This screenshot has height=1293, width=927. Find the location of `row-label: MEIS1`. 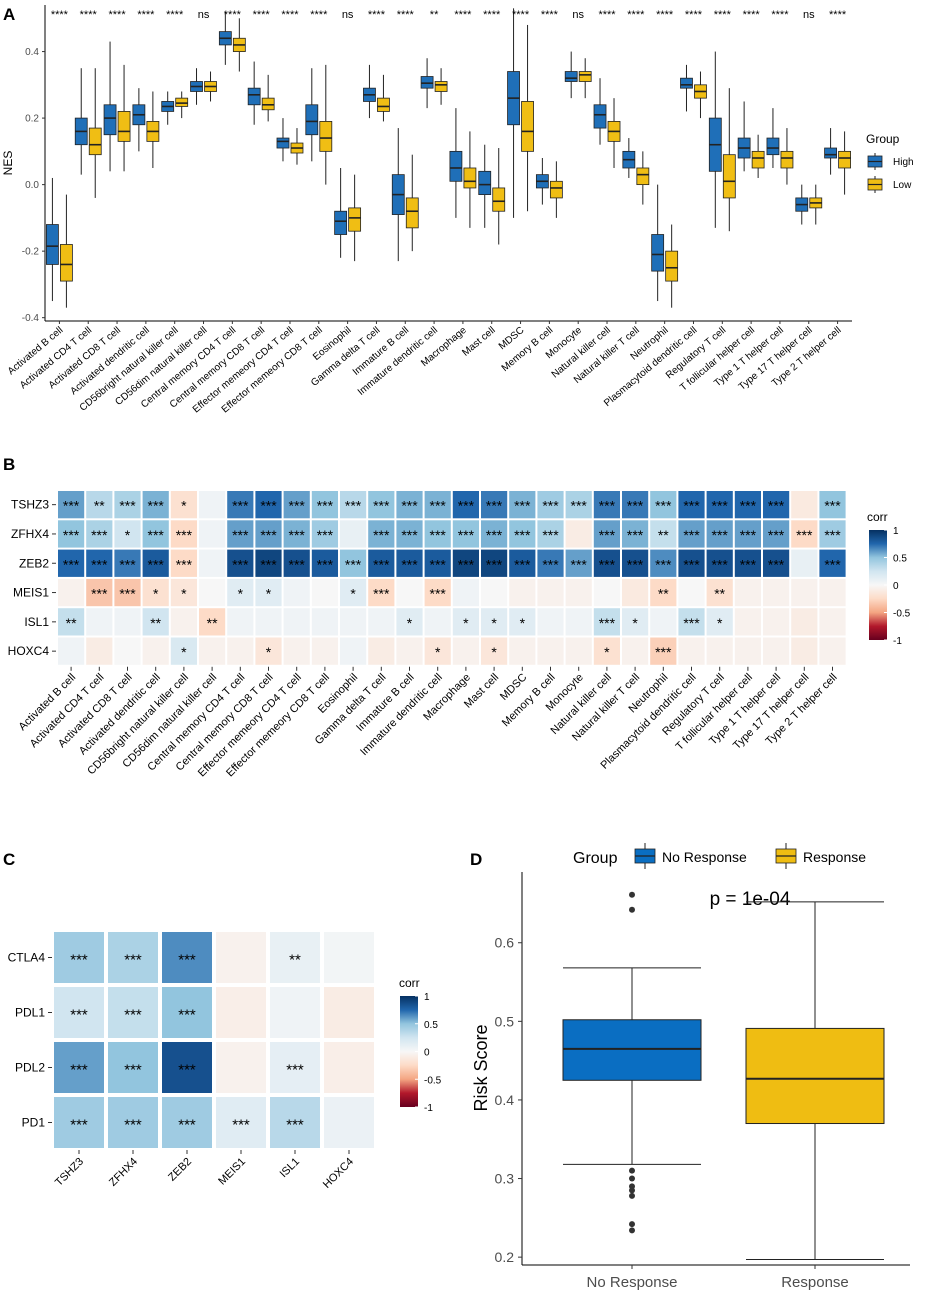

row-label: MEIS1 is located at coordinates (31, 593).